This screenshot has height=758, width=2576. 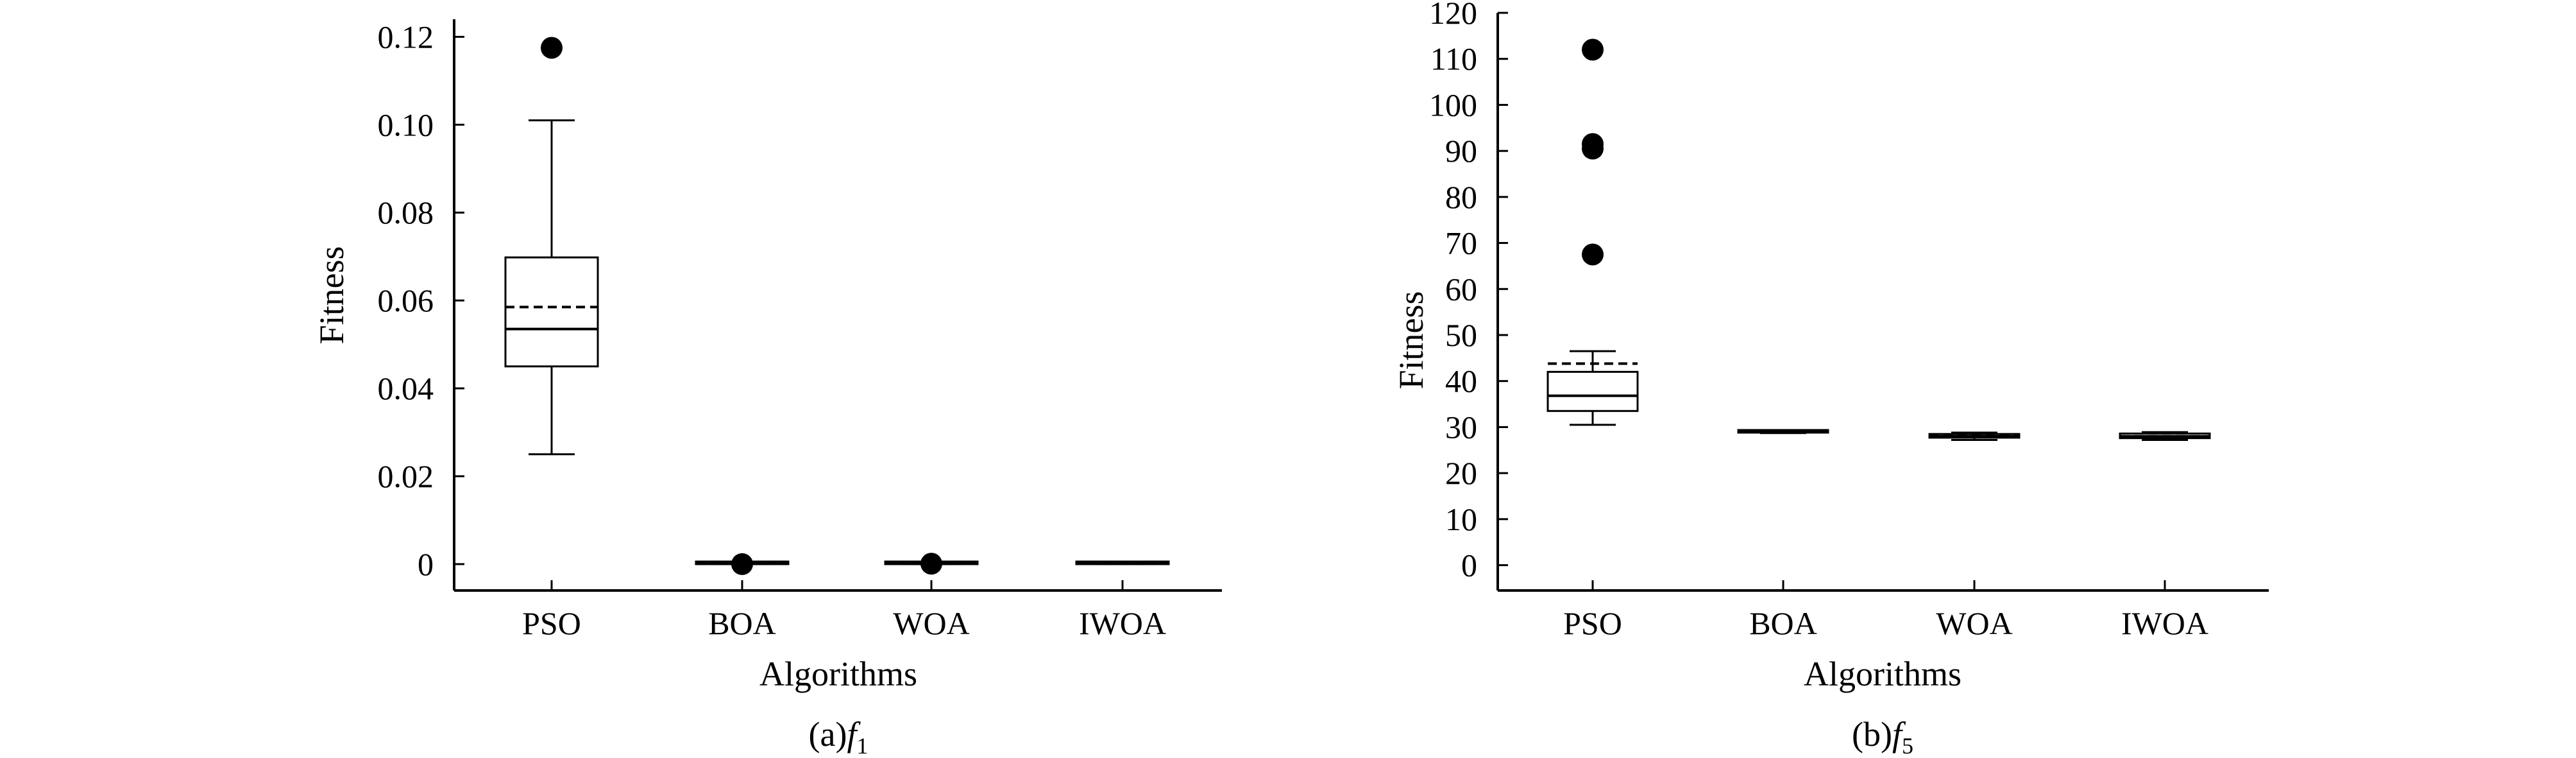 I want to click on chart-a-box-boa, so click(x=742, y=564).